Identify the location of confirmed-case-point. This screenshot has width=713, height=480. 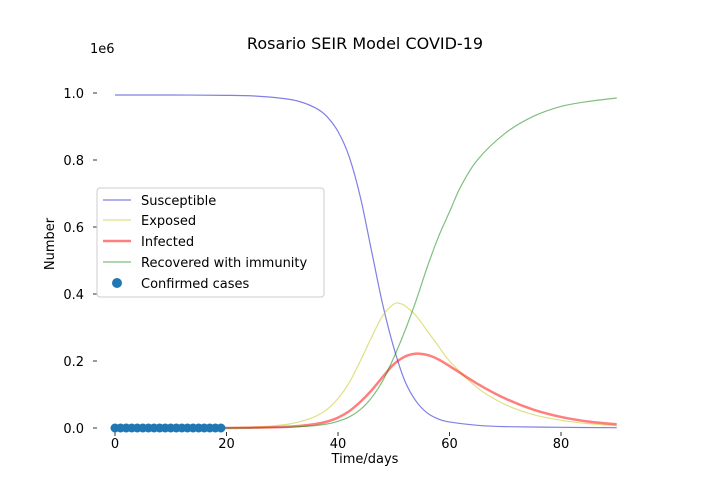
(221, 428).